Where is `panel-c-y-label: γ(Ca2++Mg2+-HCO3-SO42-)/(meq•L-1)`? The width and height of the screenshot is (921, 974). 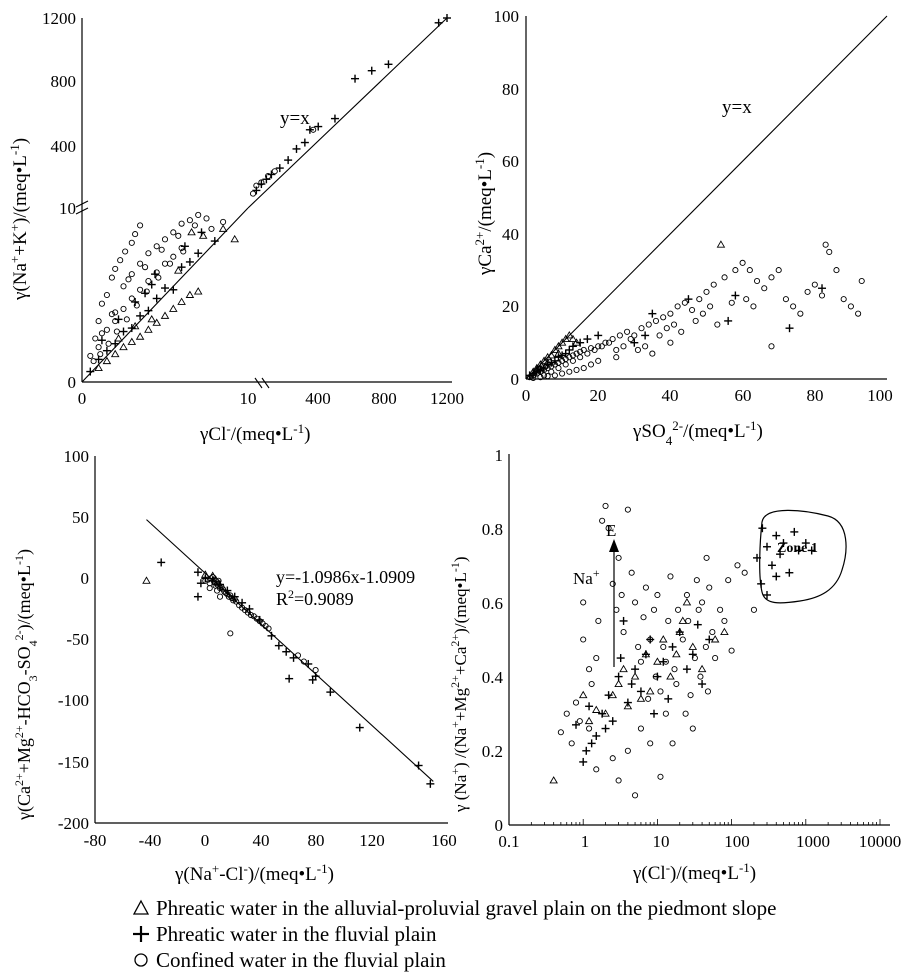 panel-c-y-label: γ(Ca2++Mg2+-HCO3-SO42-)/(meq•L-1) is located at coordinates (26, 685).